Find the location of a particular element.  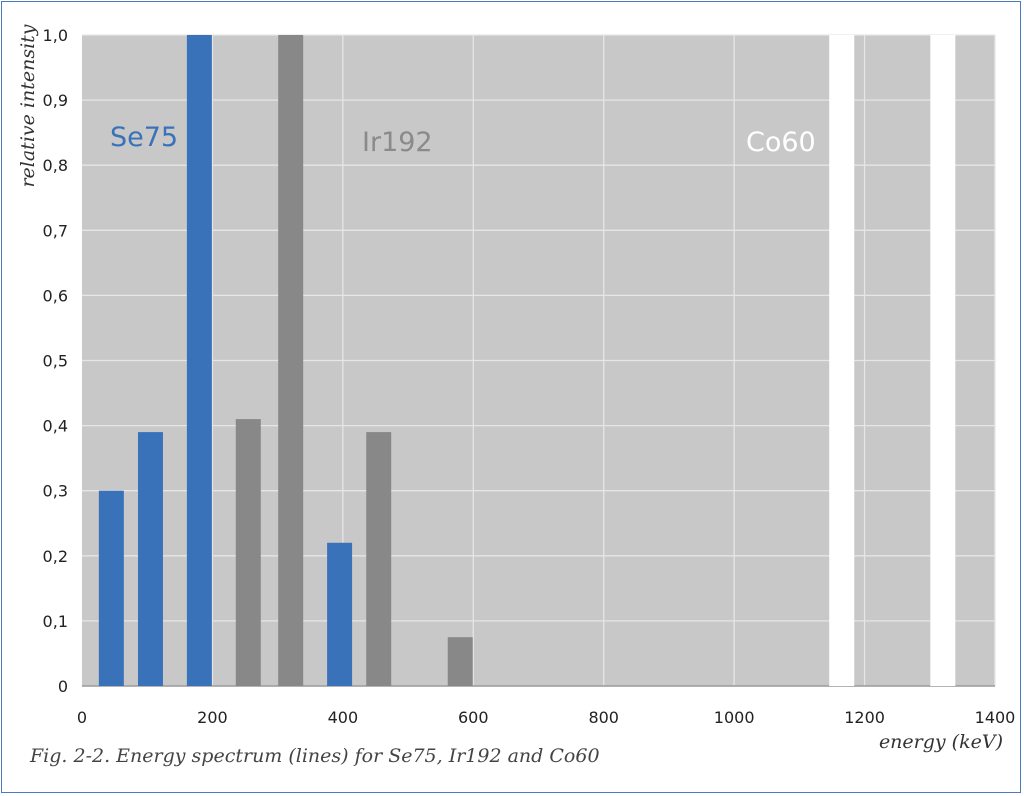

y-tick-label: 0,6 is located at coordinates (55, 295).